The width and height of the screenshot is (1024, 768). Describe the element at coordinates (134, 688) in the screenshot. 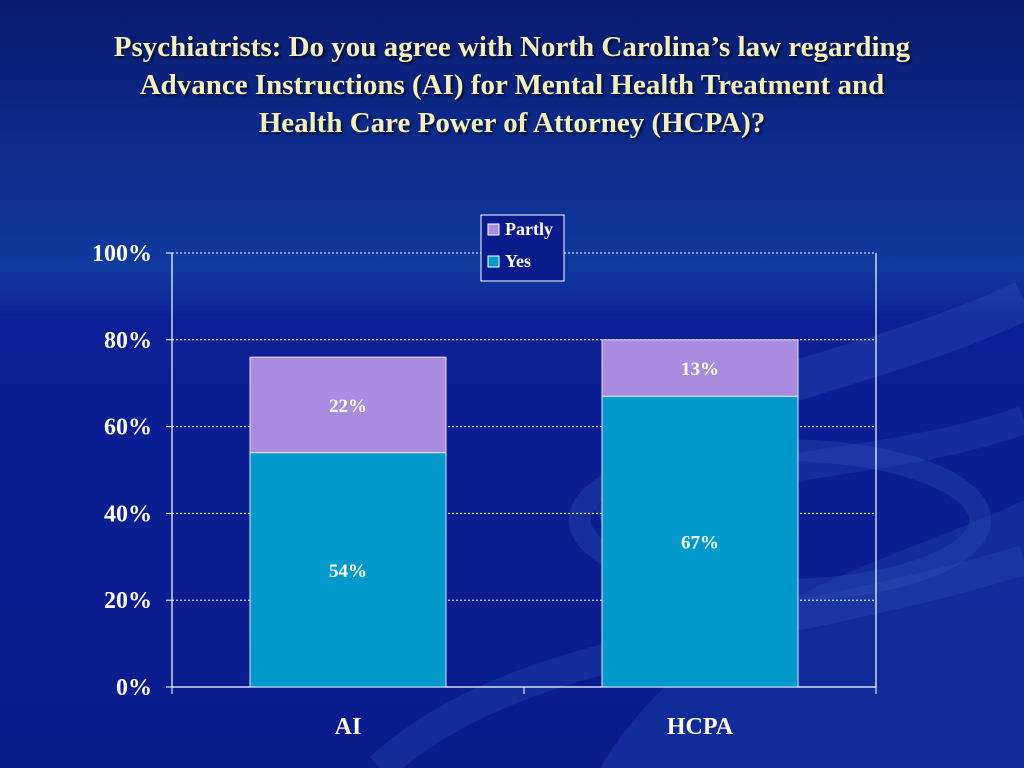

I see `y-tick-label: 0%` at that location.